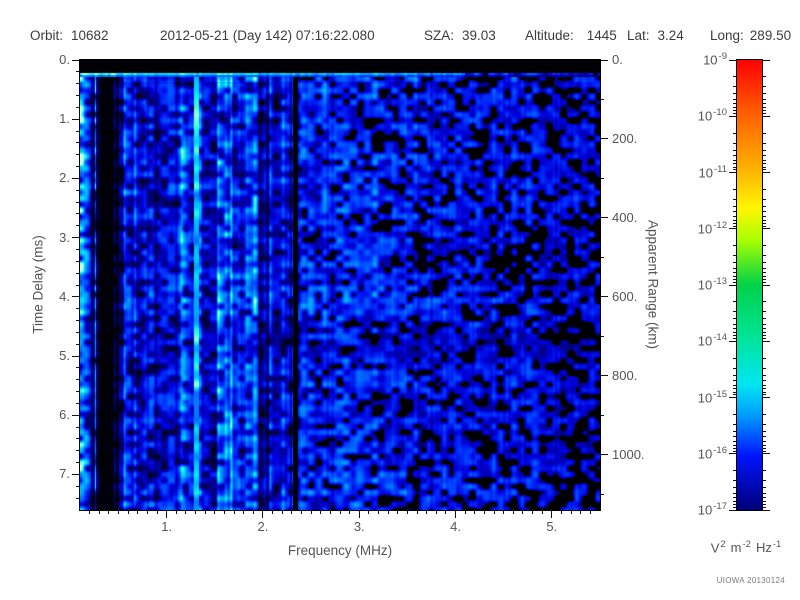 The width and height of the screenshot is (800, 600). Describe the element at coordinates (552, 514) in the screenshot. I see `x-major-tick` at that location.